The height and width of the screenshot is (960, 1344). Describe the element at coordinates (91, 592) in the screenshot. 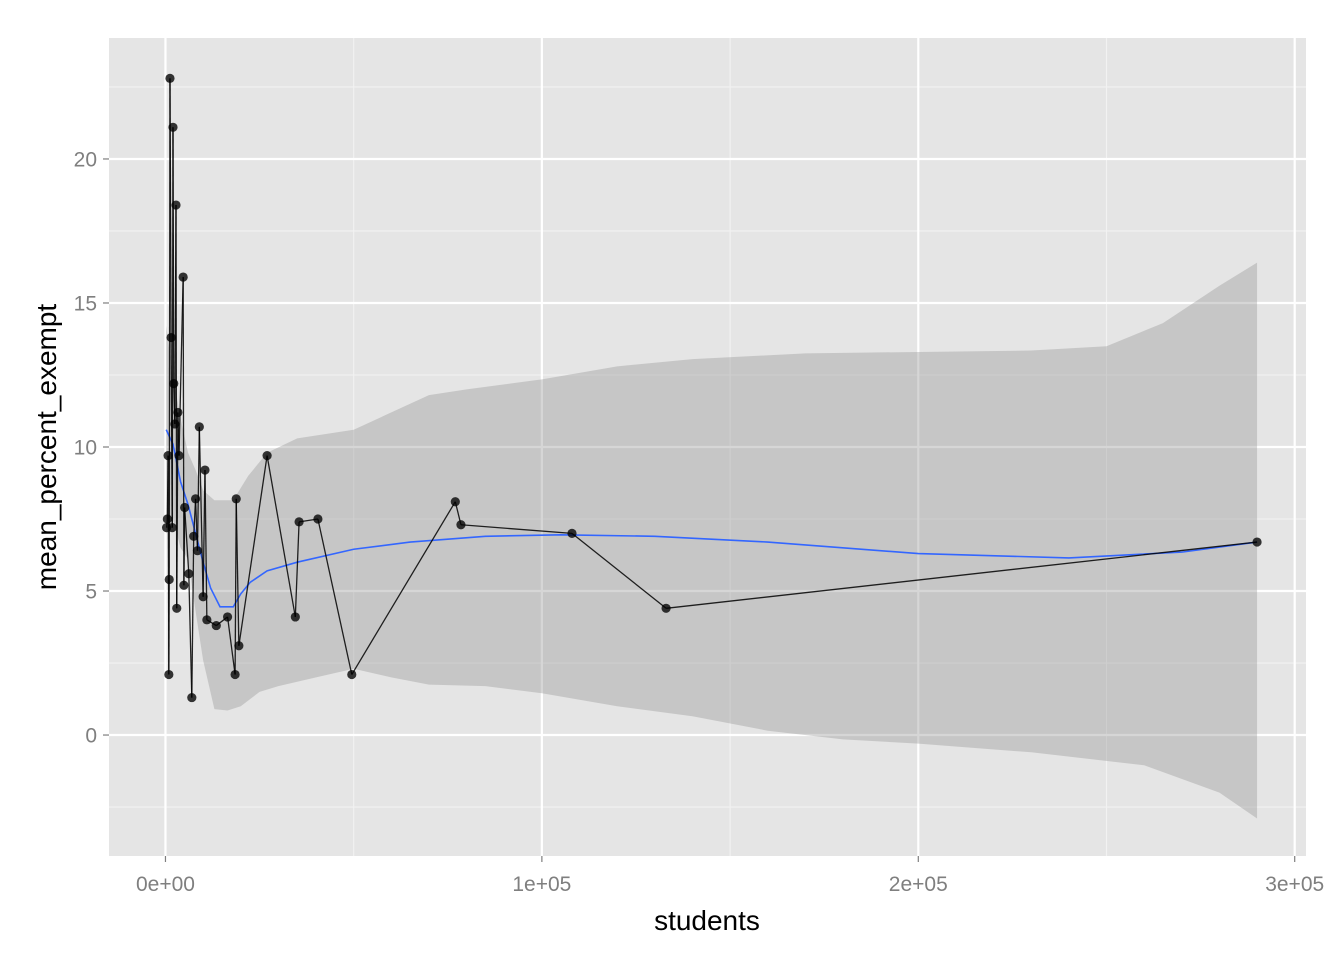

I see `y-tick-label: 5` at that location.